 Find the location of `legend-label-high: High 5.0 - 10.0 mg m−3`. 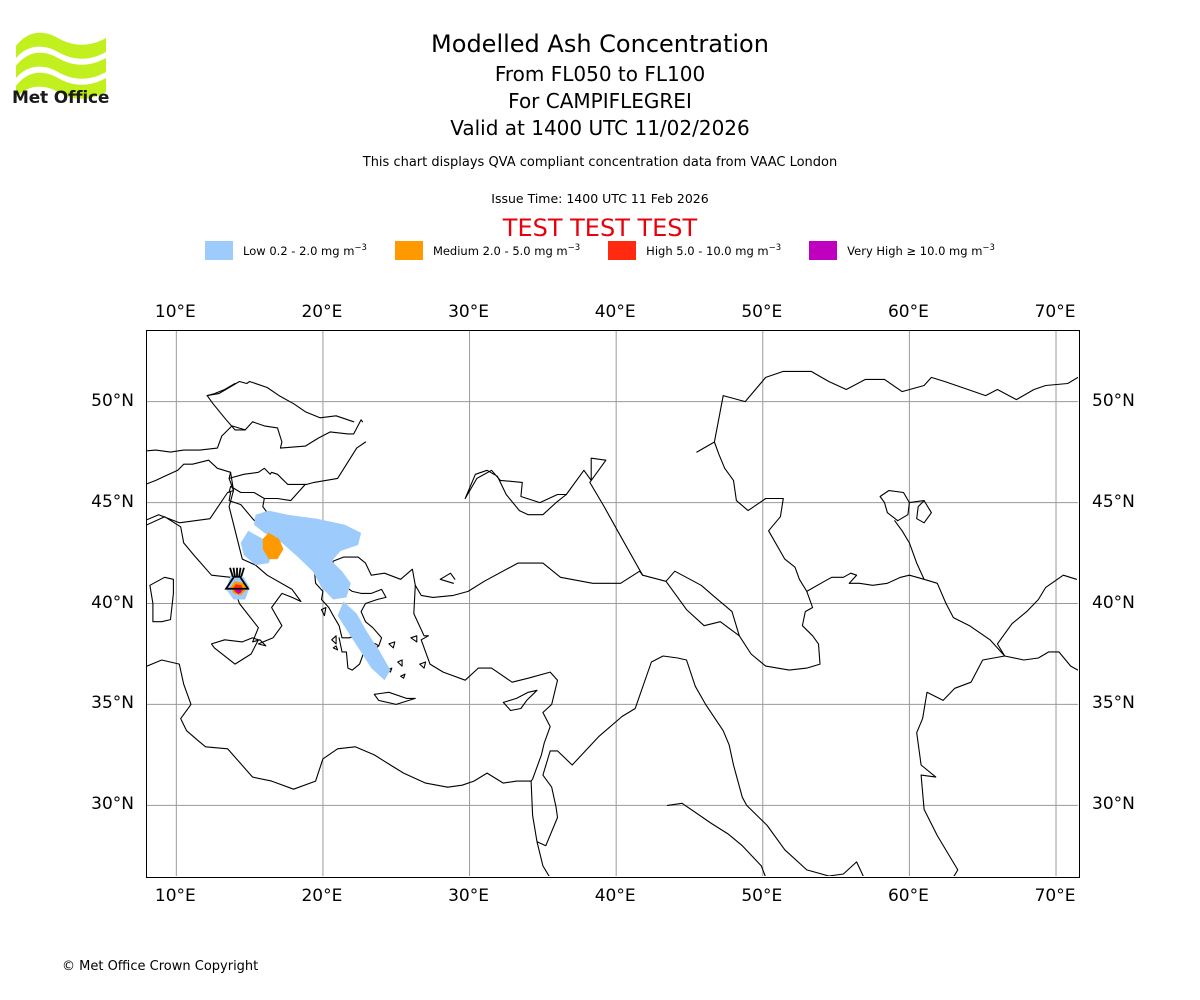

legend-label-high: High 5.0 - 10.0 mg m−3 is located at coordinates (714, 250).